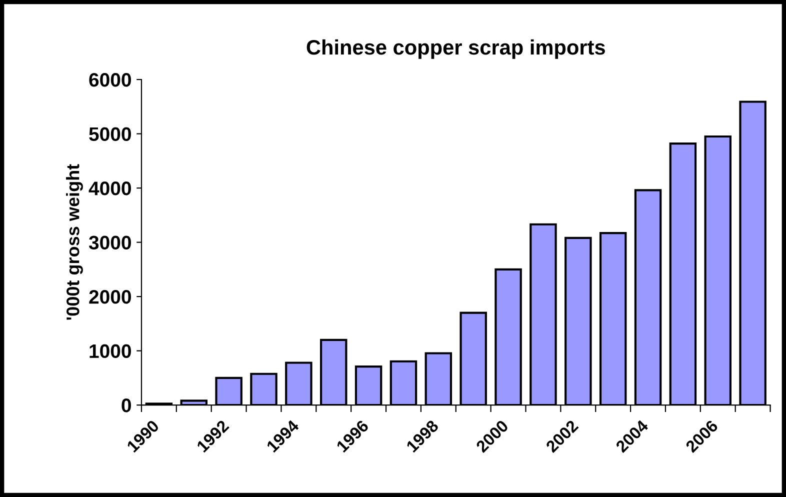 This screenshot has height=497, width=786. Describe the element at coordinates (74, 242) in the screenshot. I see `y-axis-title: '000t gross weight` at that location.